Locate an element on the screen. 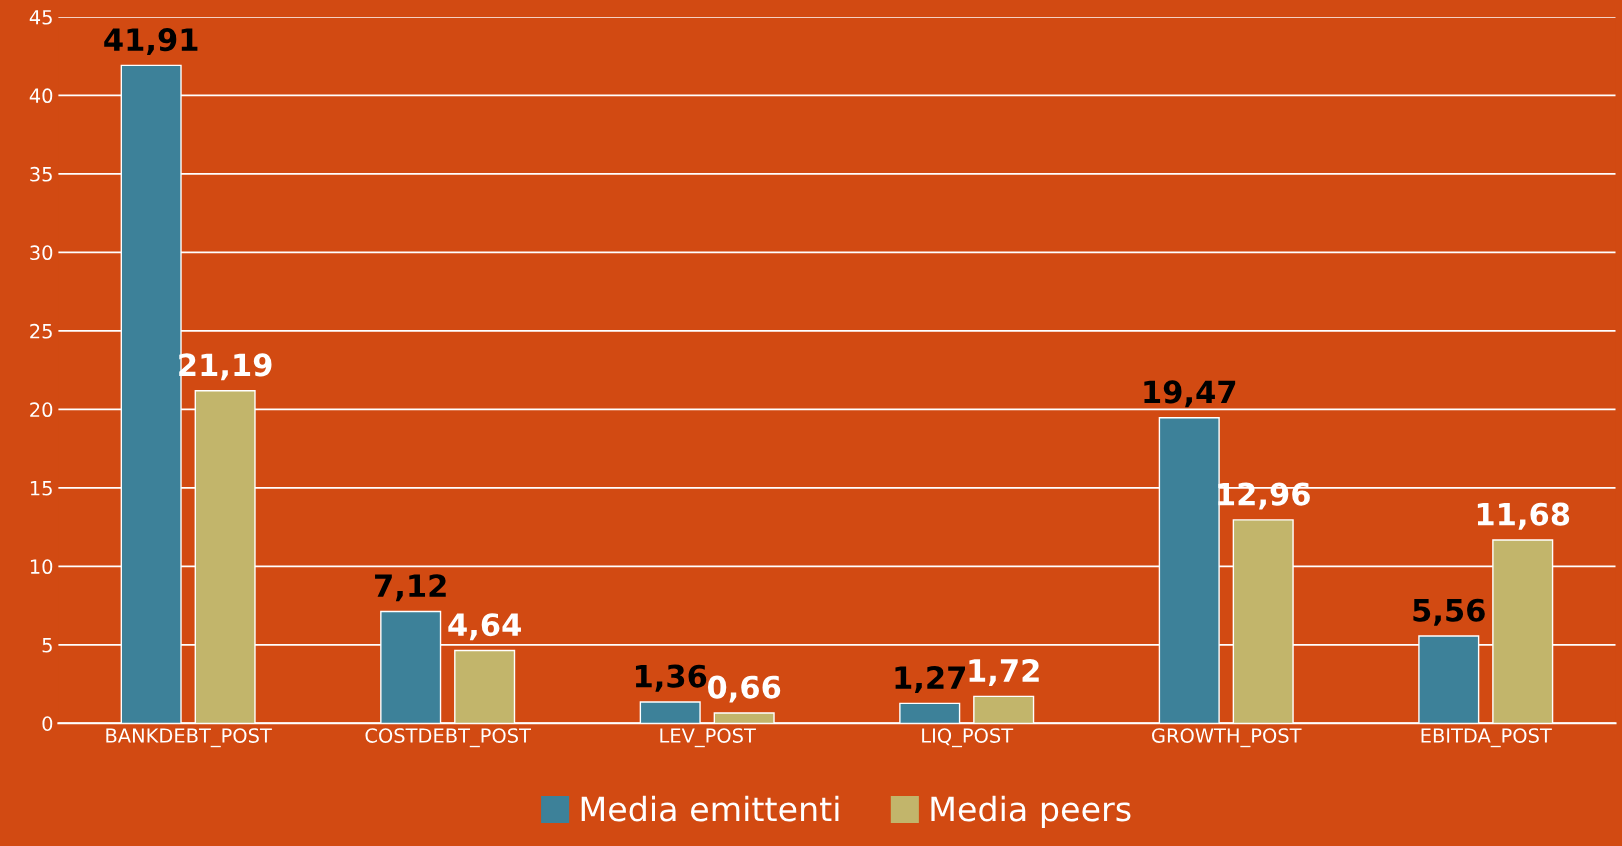  data-label: 19,47 is located at coordinates (1190, 394).